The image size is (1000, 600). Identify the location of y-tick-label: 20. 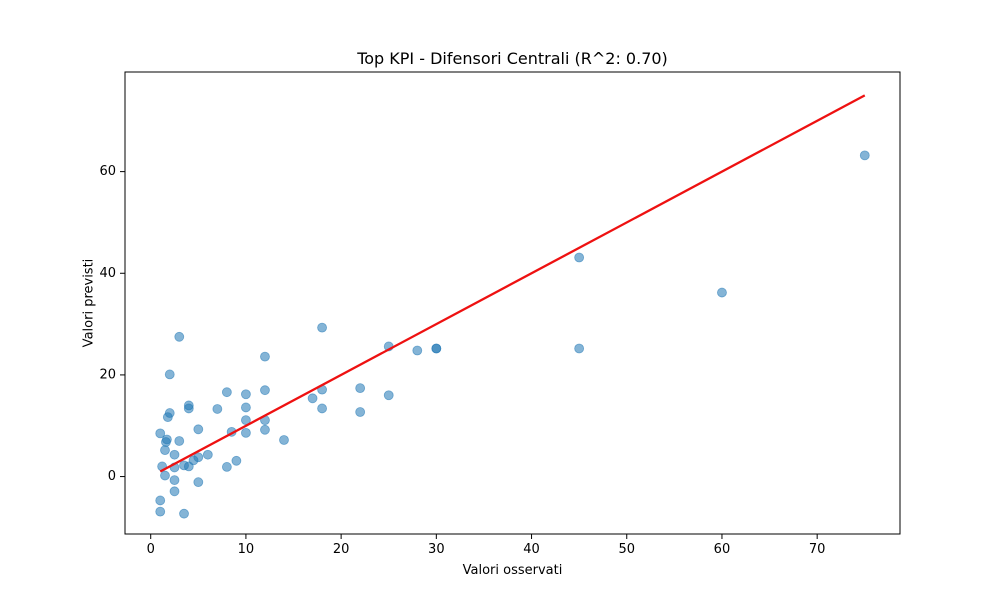
(107, 374).